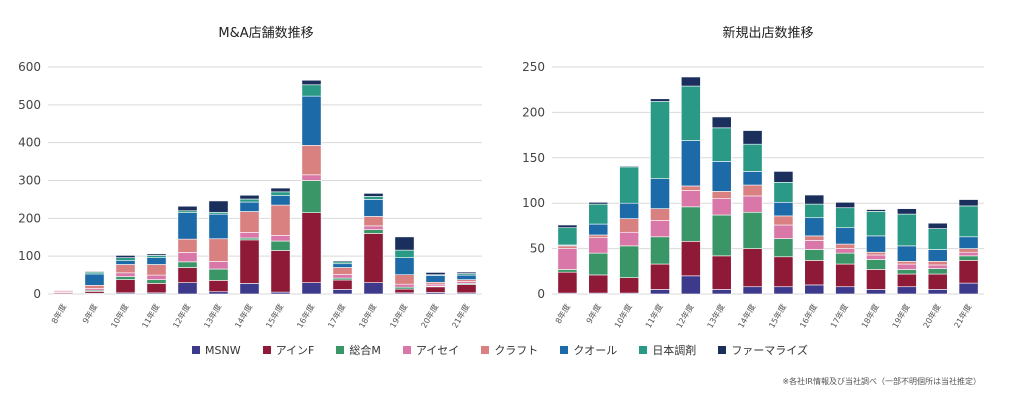 The image size is (1009, 410). I want to click on legend-label: 日本調剤, so click(674, 350).